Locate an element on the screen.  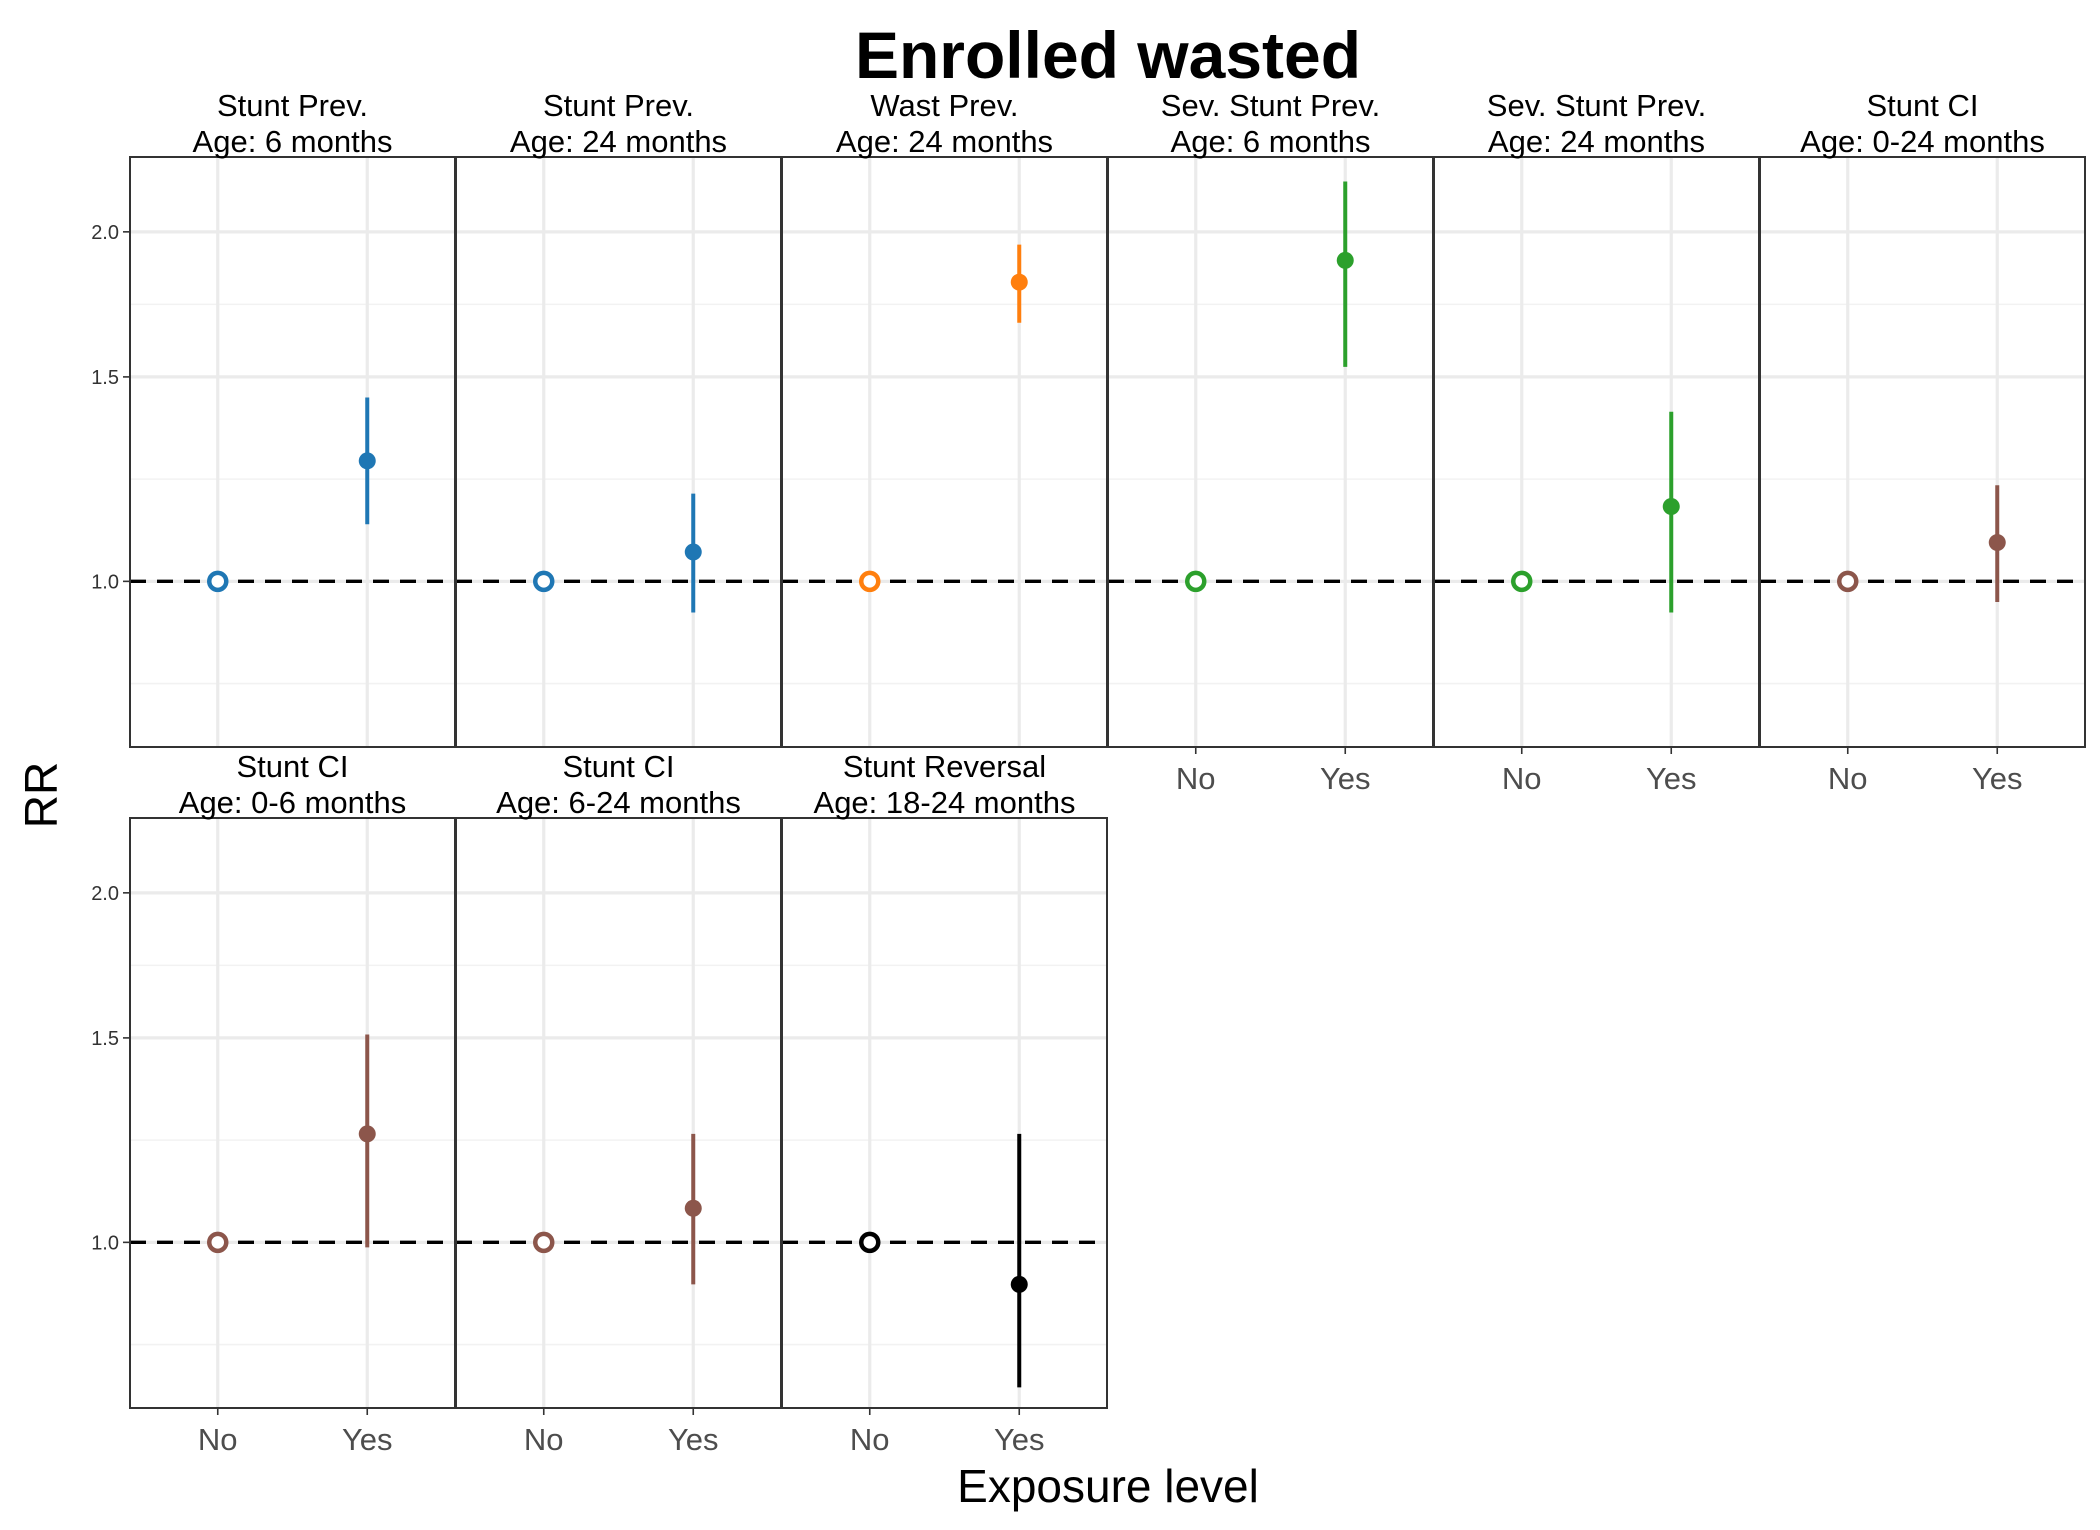
strip-label-outcome: Wast Prev. is located at coordinates (944, 105).